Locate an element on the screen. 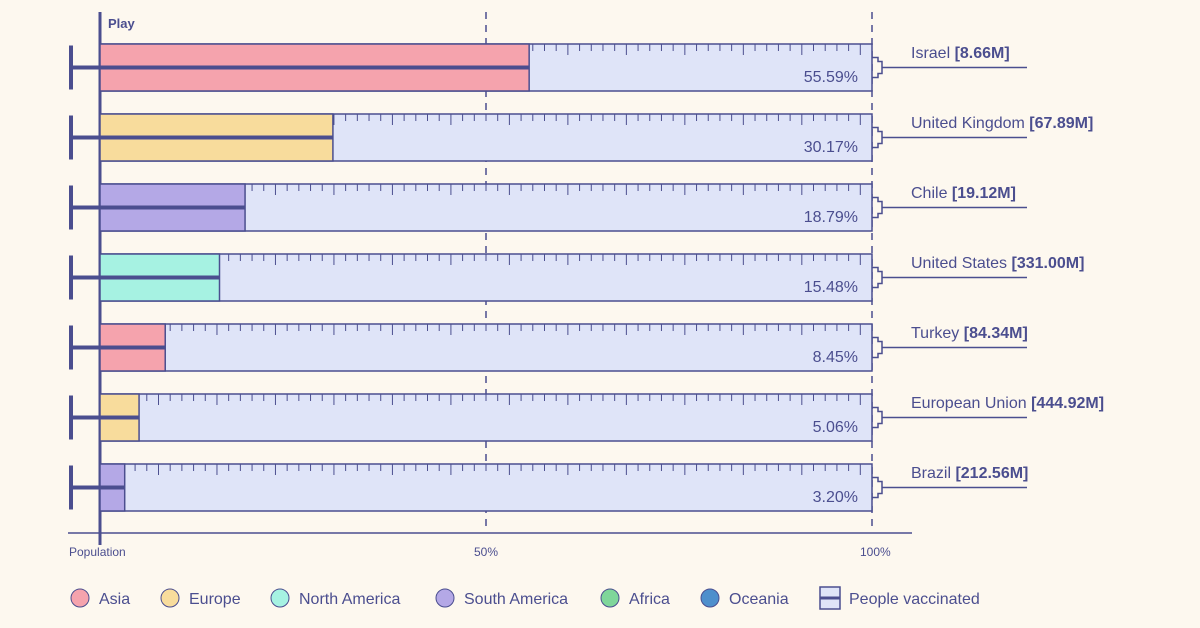 The height and width of the screenshot is (628, 1200). country-name: European Union is located at coordinates (971, 403).